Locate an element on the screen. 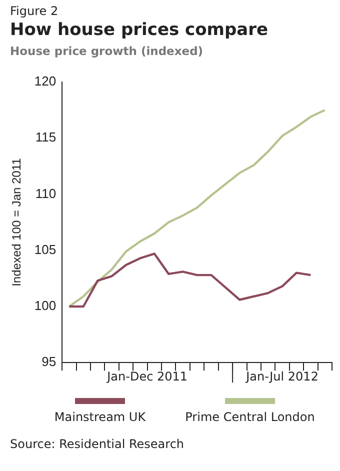 This screenshot has height=471, width=340. y-tick-label: 100 is located at coordinates (45, 306).